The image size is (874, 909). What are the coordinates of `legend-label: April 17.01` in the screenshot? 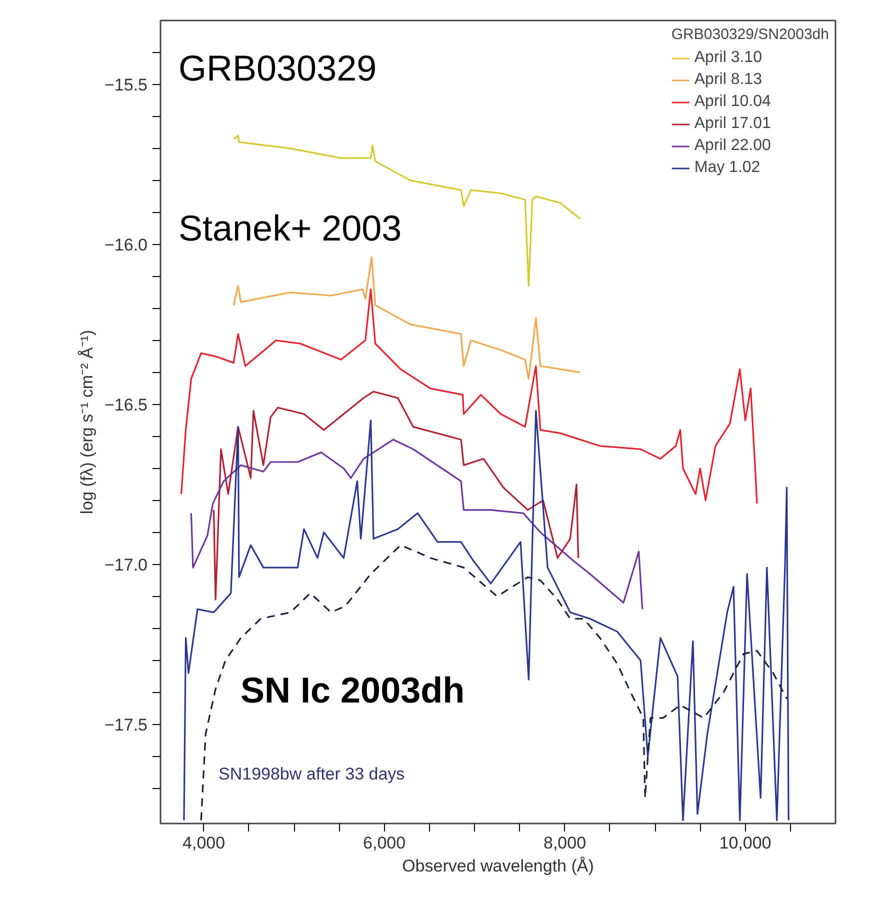 It's located at (732, 124).